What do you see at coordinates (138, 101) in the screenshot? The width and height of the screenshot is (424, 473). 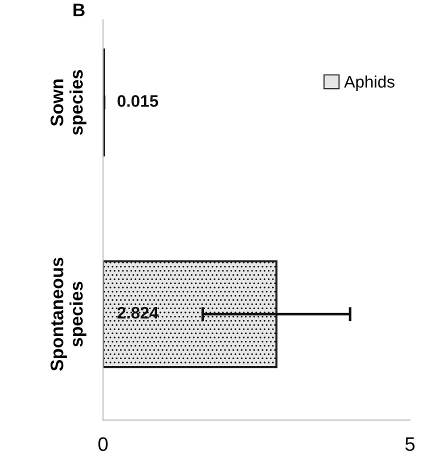 I see `data-label: 0.015` at bounding box center [138, 101].